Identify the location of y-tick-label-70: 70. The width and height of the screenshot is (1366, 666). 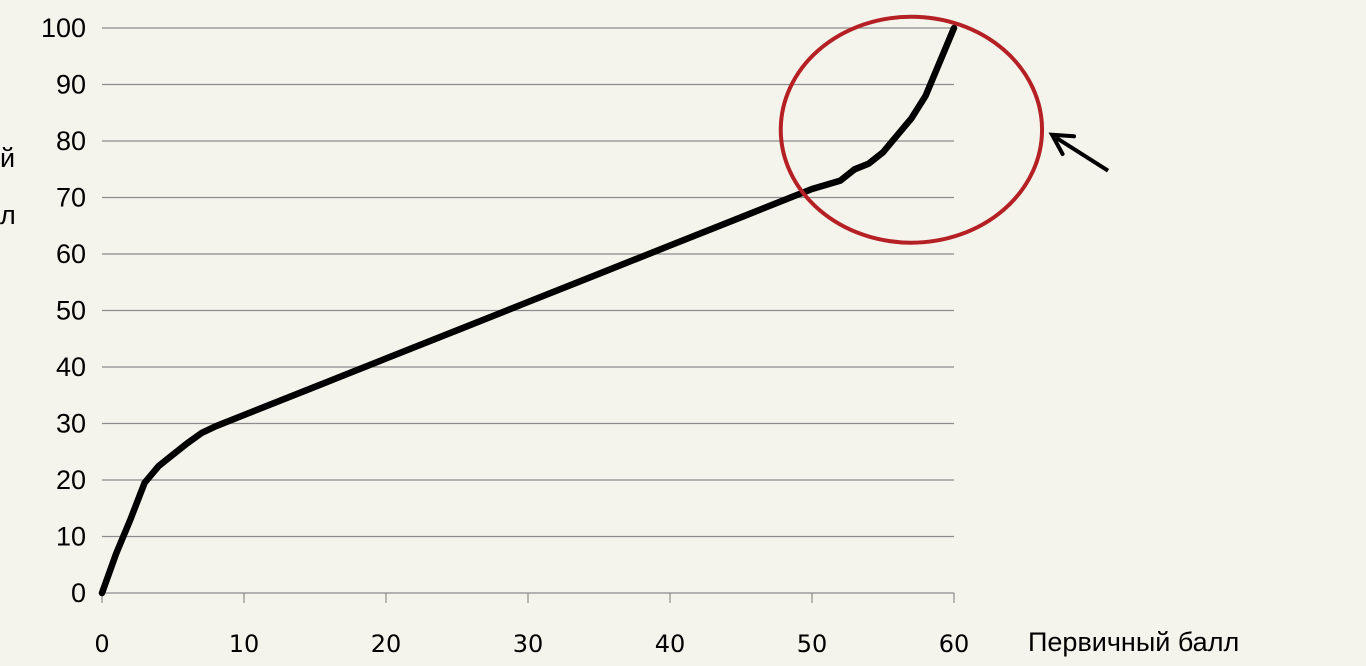
(71, 198).